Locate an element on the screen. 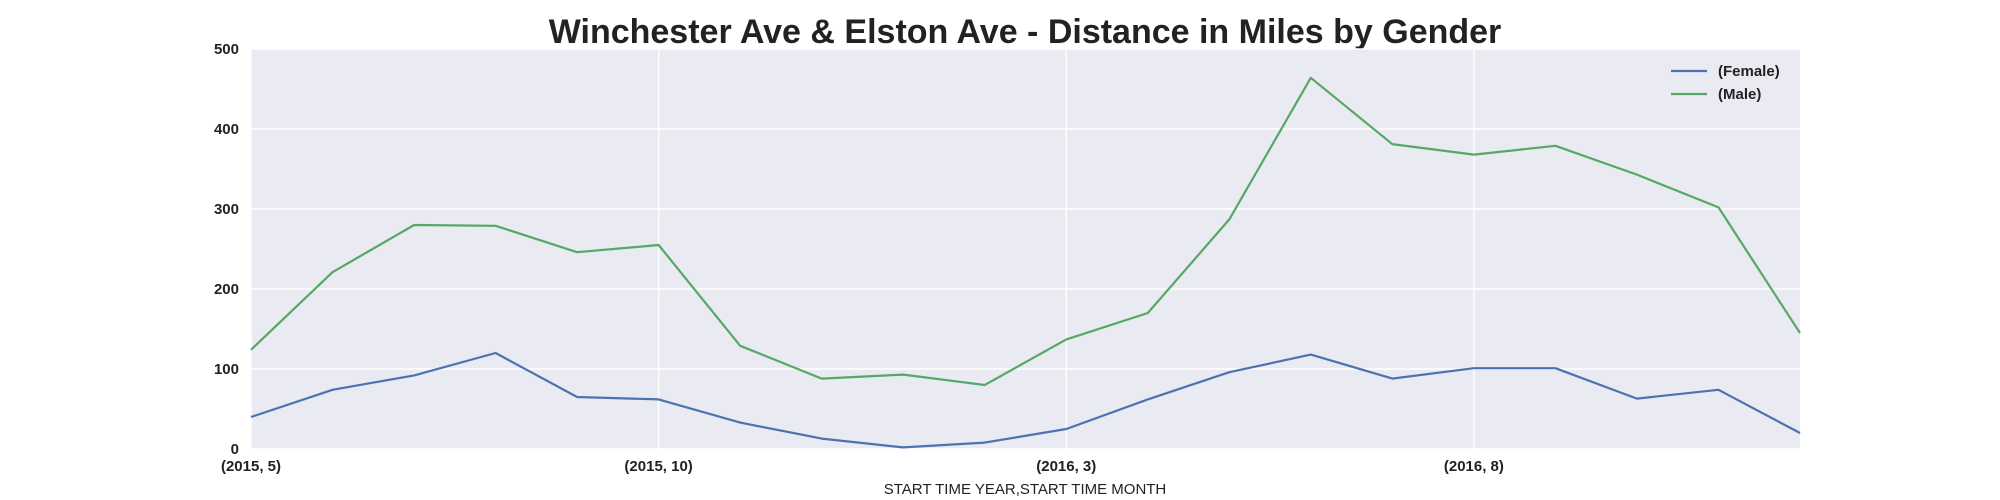  x-axis-ticks: (2015, 5) (2015, 10) (2016, 3) (2016, 8) is located at coordinates (862, 466).